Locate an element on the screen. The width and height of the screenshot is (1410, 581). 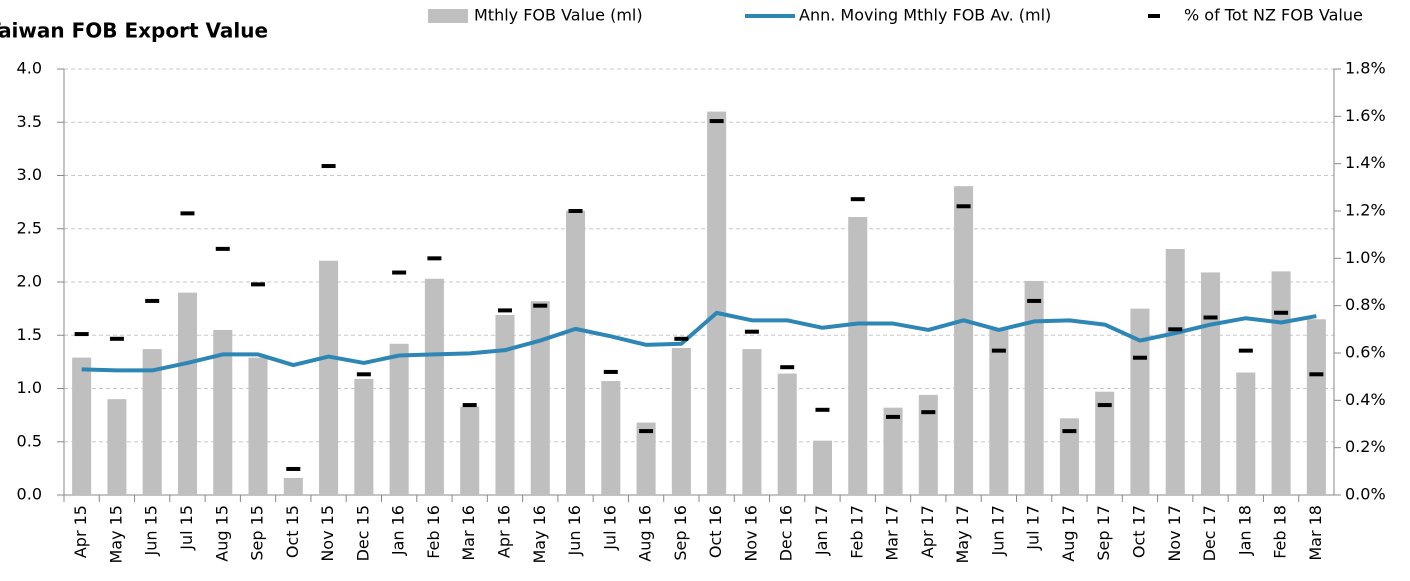
x-tick-label: Dec 15 is located at coordinates (362, 533).